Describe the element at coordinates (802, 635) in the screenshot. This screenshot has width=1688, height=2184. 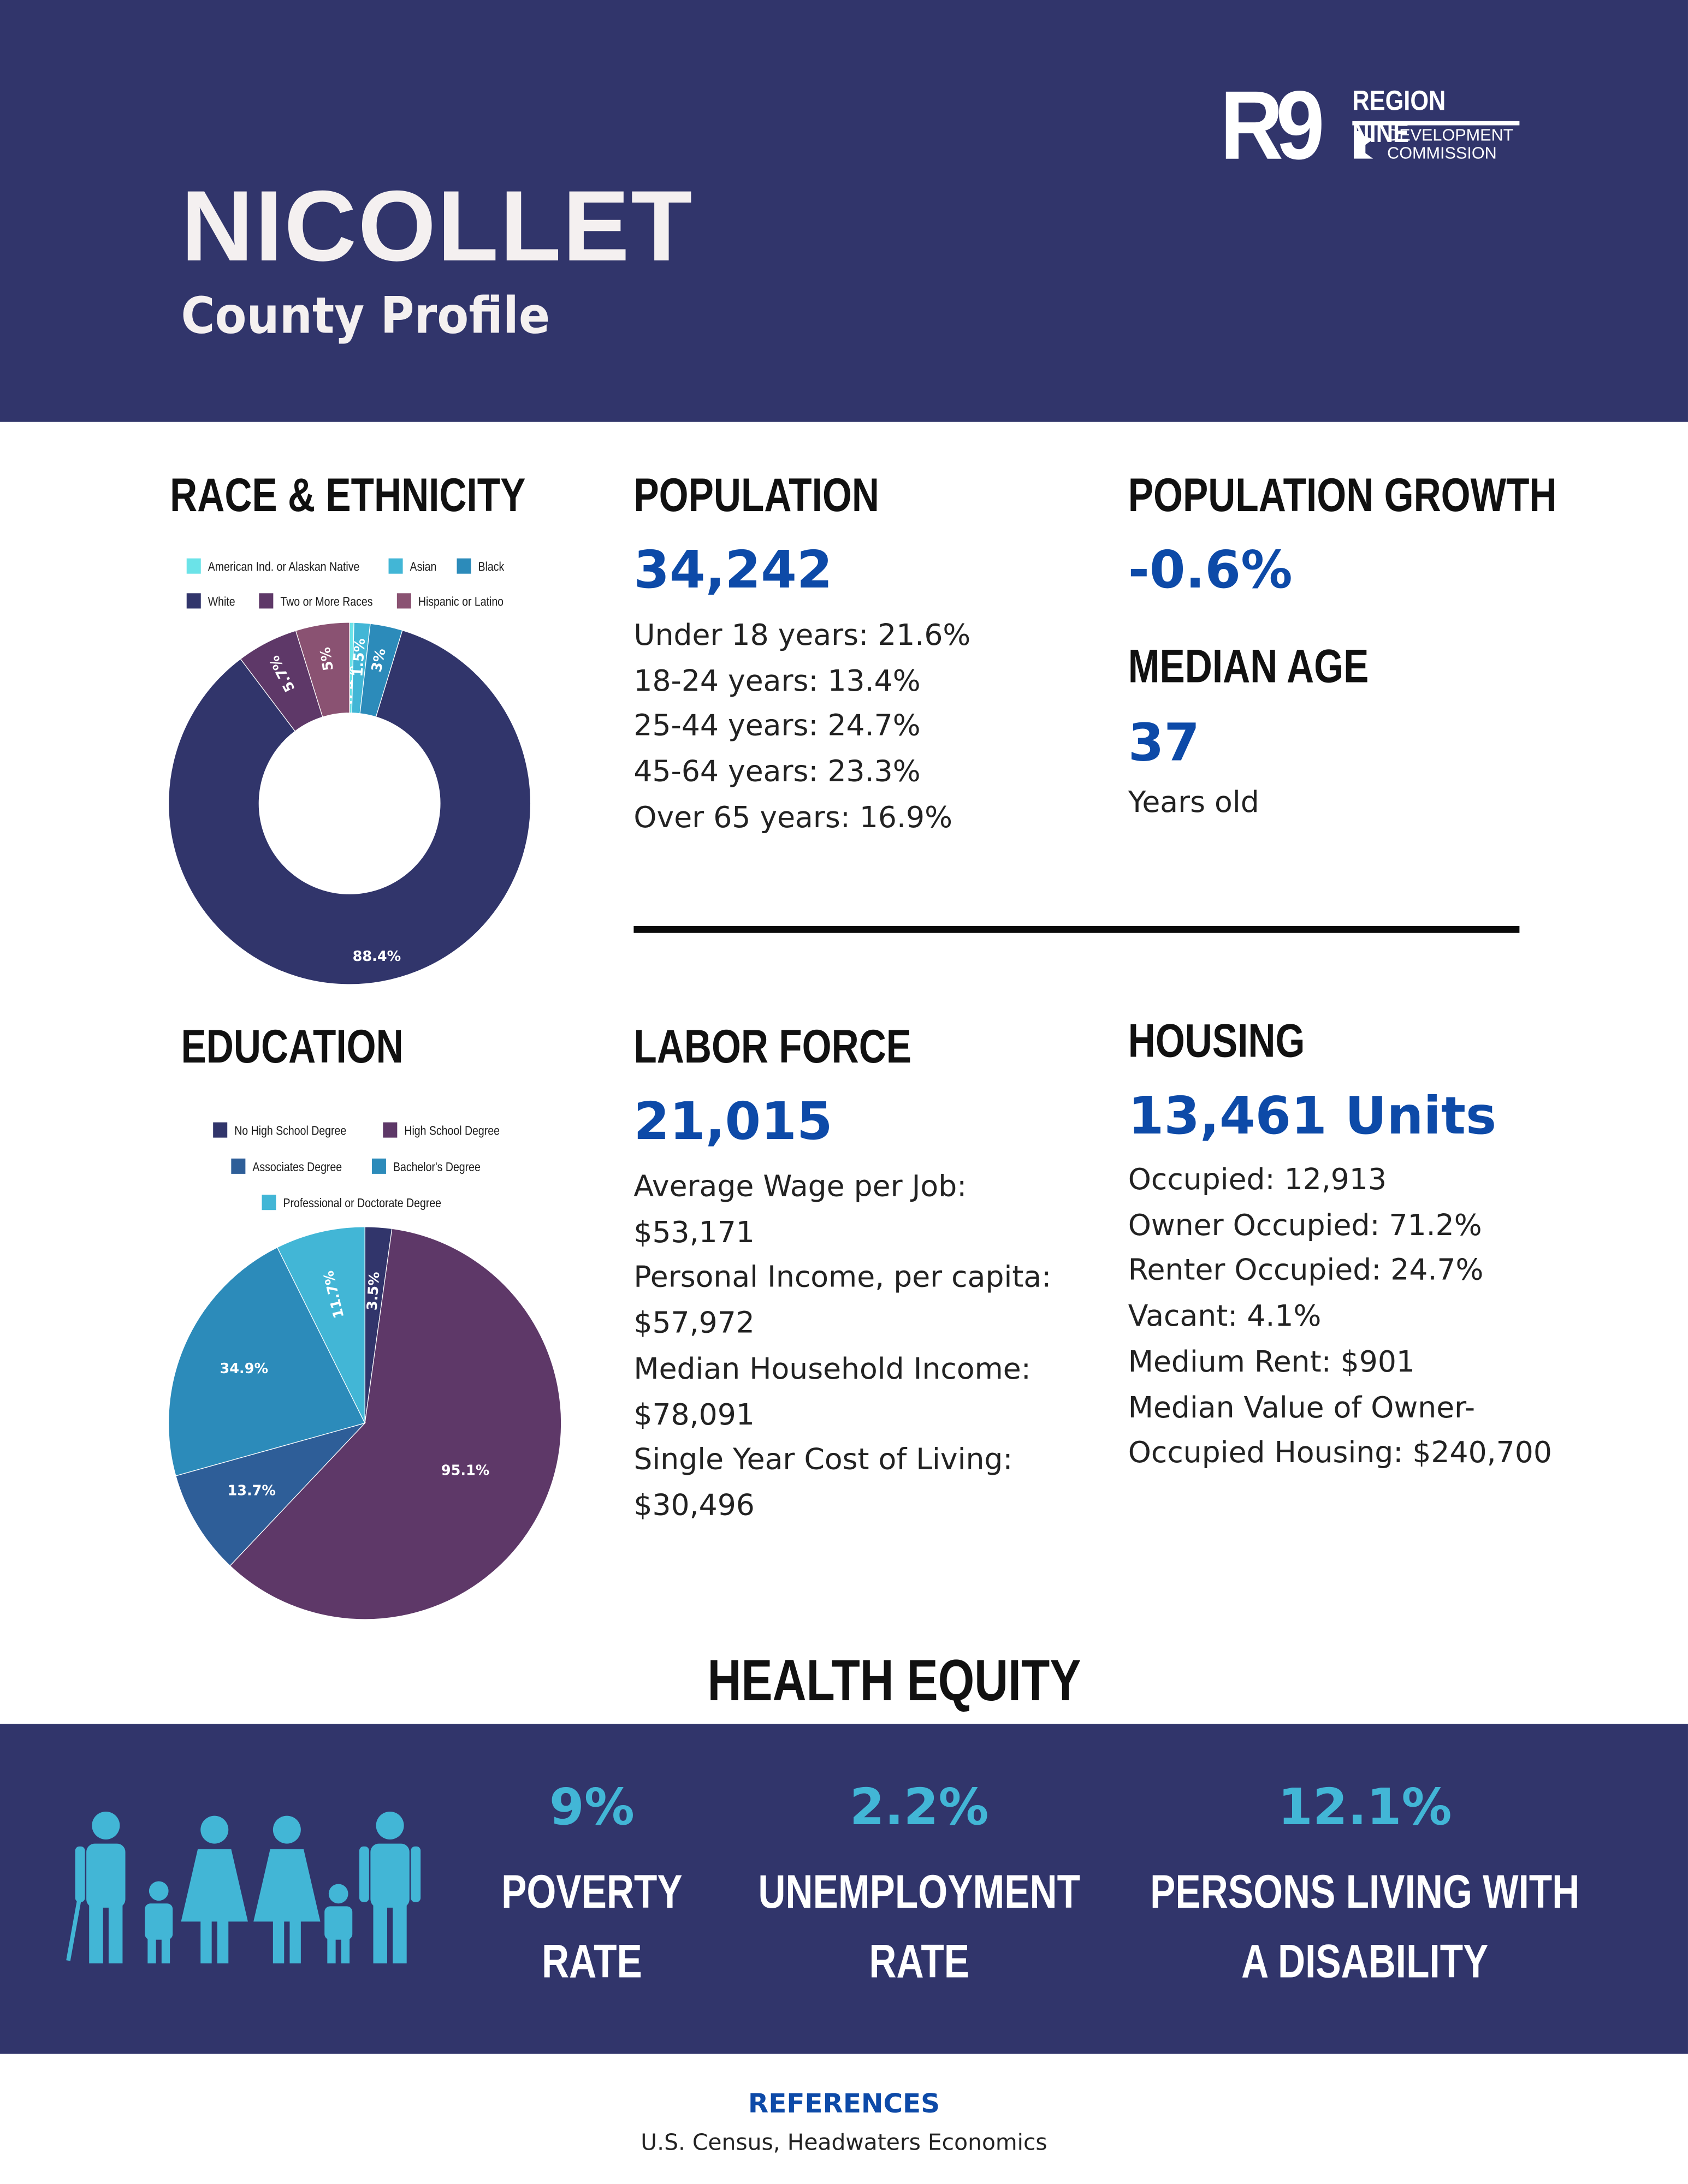
I see `detail-line: Under 18 years: 21.6%` at that location.